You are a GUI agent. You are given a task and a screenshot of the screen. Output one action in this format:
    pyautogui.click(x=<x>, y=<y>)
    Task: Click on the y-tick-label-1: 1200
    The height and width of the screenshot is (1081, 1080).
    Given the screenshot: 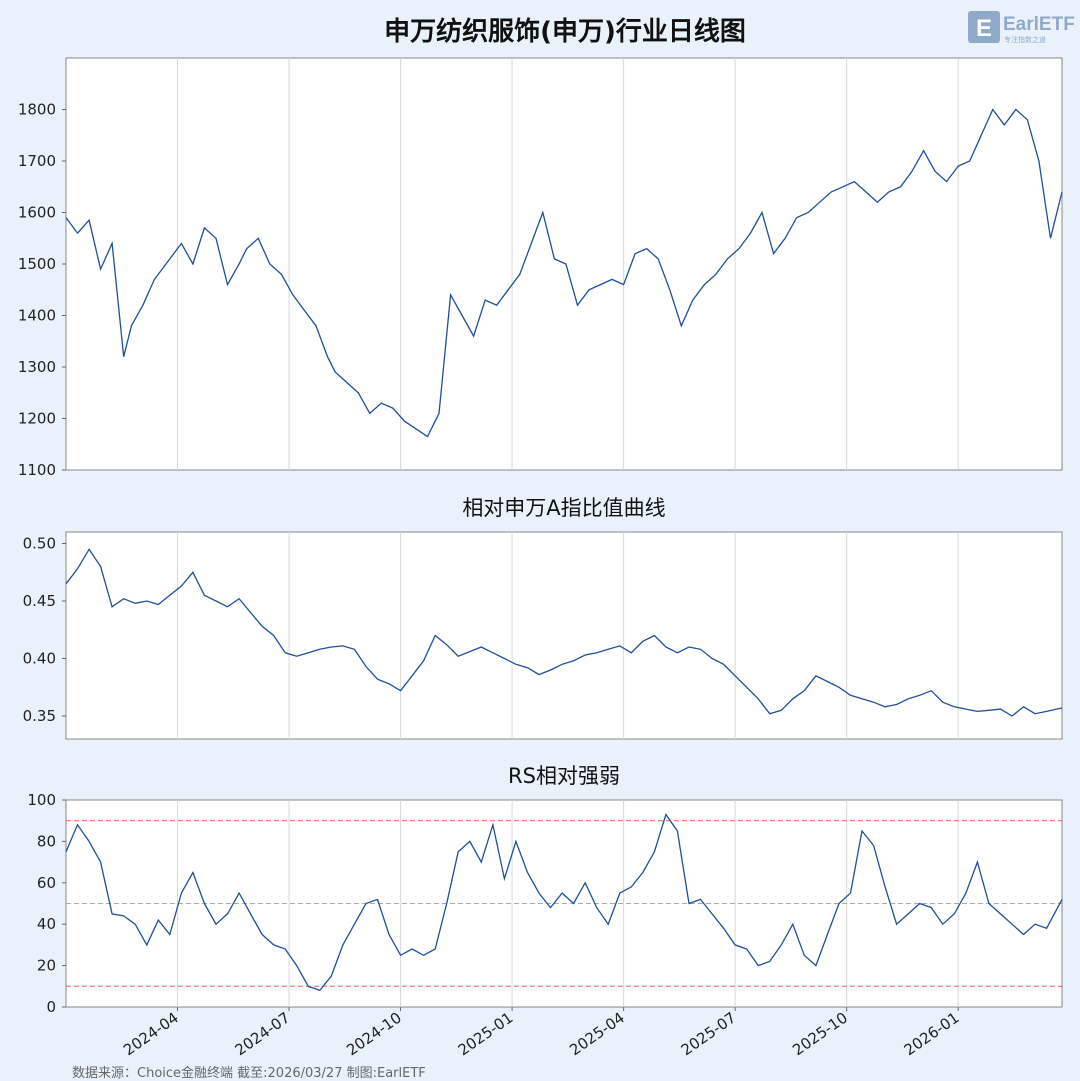 What is the action you would take?
    pyautogui.click(x=37, y=419)
    